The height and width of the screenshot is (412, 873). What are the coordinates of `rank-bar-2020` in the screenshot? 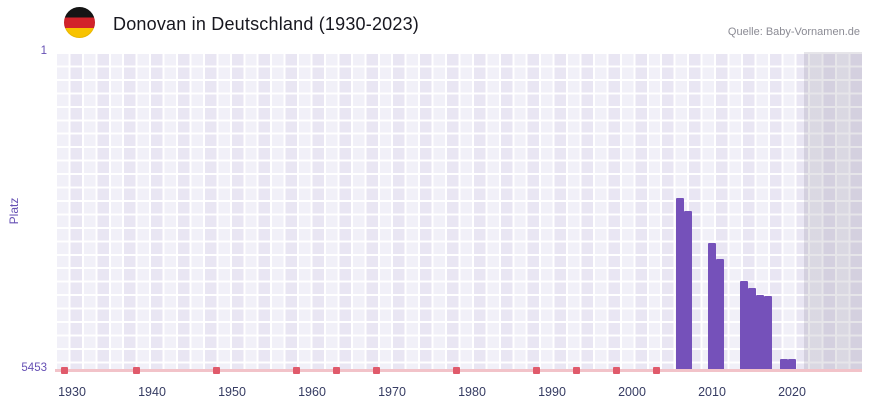 It's located at (792, 364).